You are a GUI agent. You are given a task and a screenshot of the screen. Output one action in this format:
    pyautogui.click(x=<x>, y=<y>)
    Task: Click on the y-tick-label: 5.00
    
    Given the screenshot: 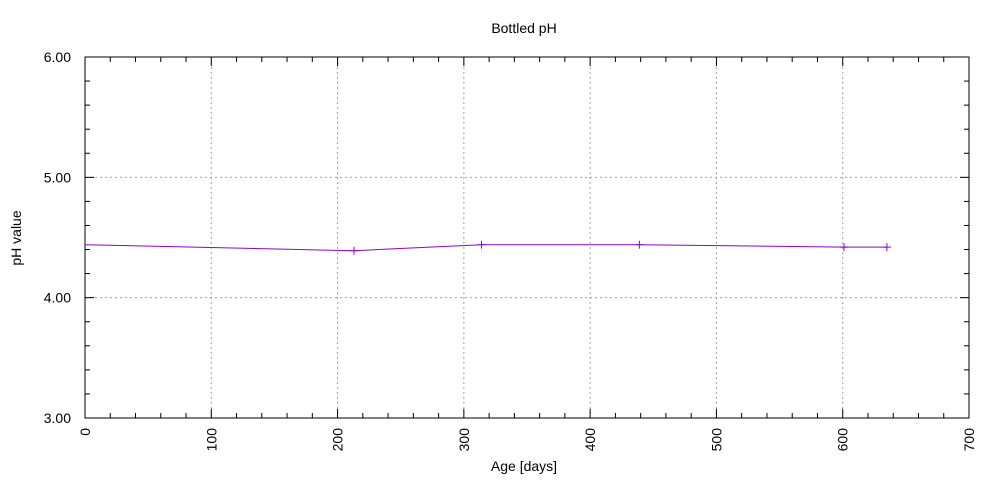 What is the action you would take?
    pyautogui.click(x=57, y=177)
    